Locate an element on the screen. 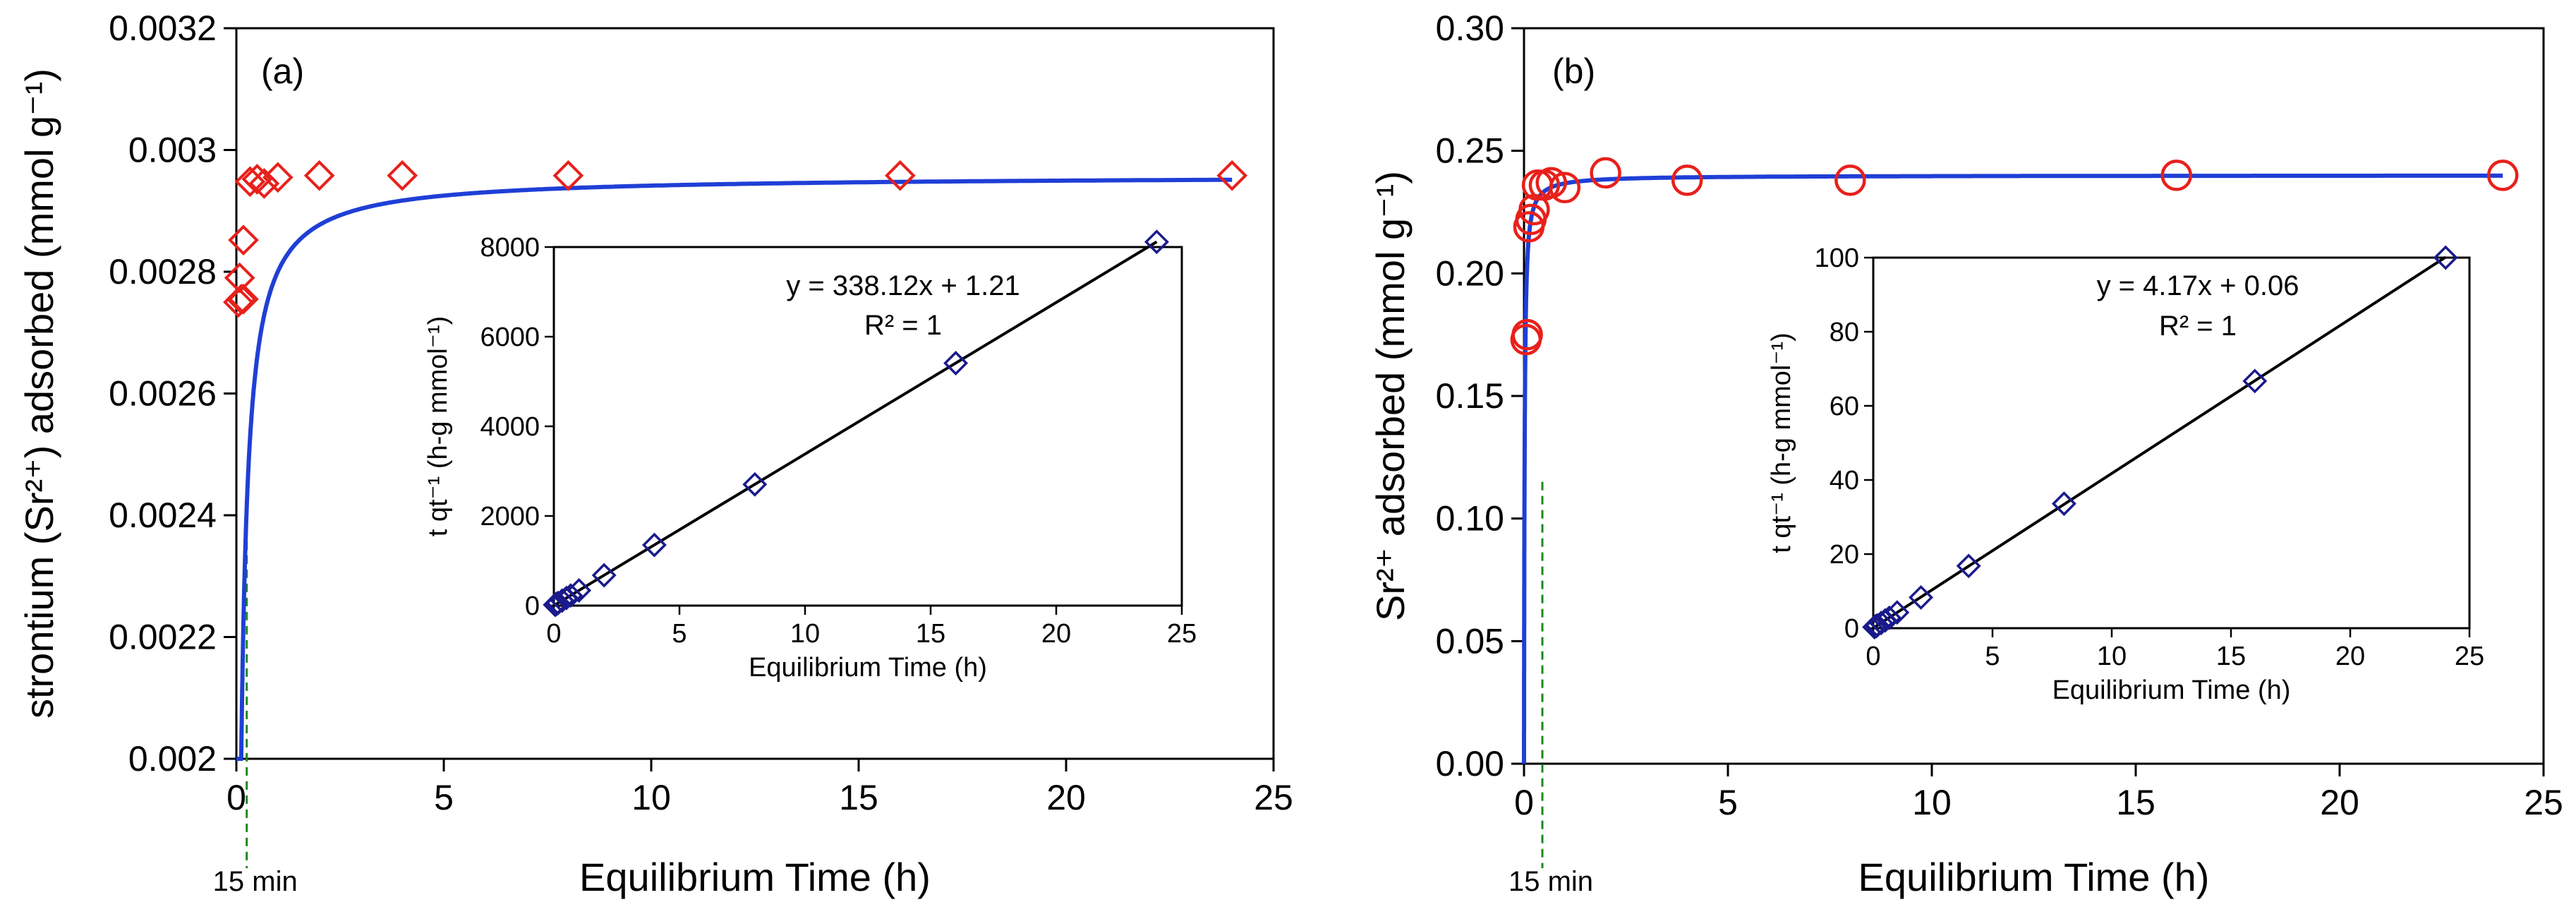  panel-b-letter: (b) is located at coordinates (1574, 71).